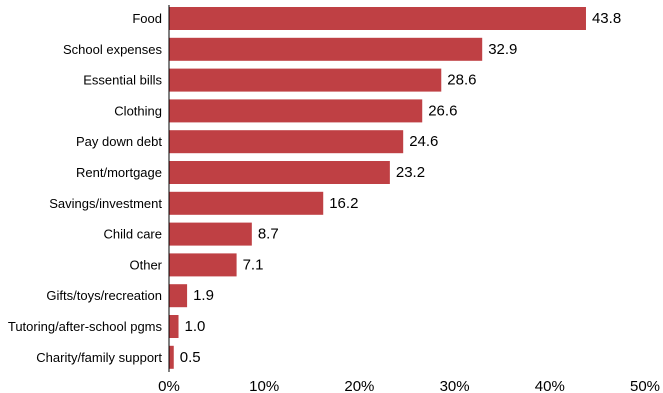  I want to click on value-label: 28.6, so click(461, 80).